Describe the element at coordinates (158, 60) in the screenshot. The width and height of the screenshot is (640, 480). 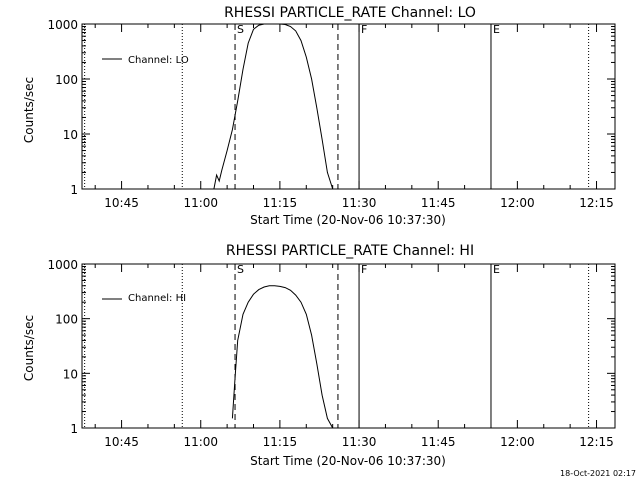
I see `legend-label-lo: Channel: LO` at that location.